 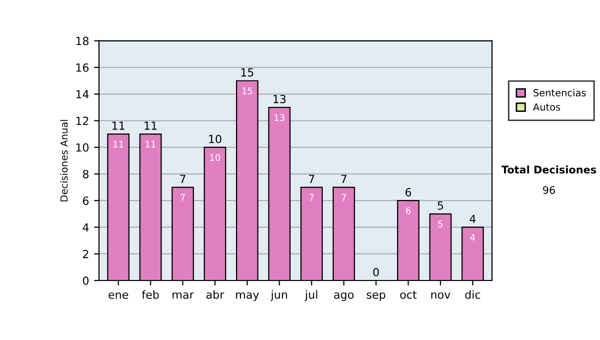 I want to click on total-label: 13, so click(x=280, y=99).